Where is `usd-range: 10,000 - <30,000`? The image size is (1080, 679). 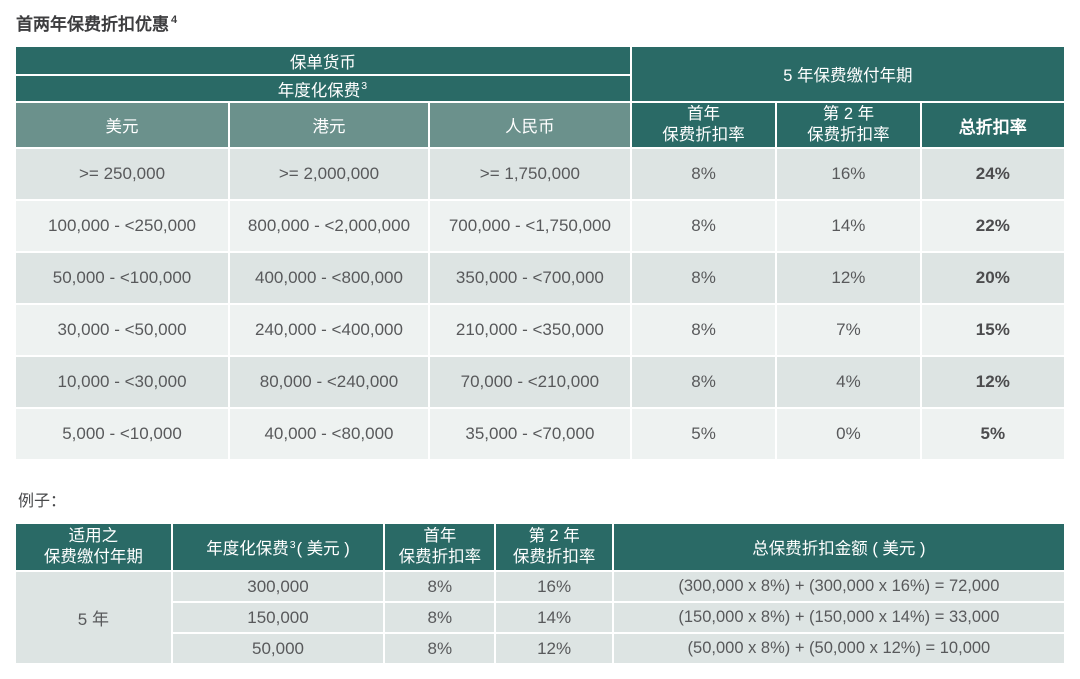 usd-range: 10,000 - <30,000 is located at coordinates (122, 381).